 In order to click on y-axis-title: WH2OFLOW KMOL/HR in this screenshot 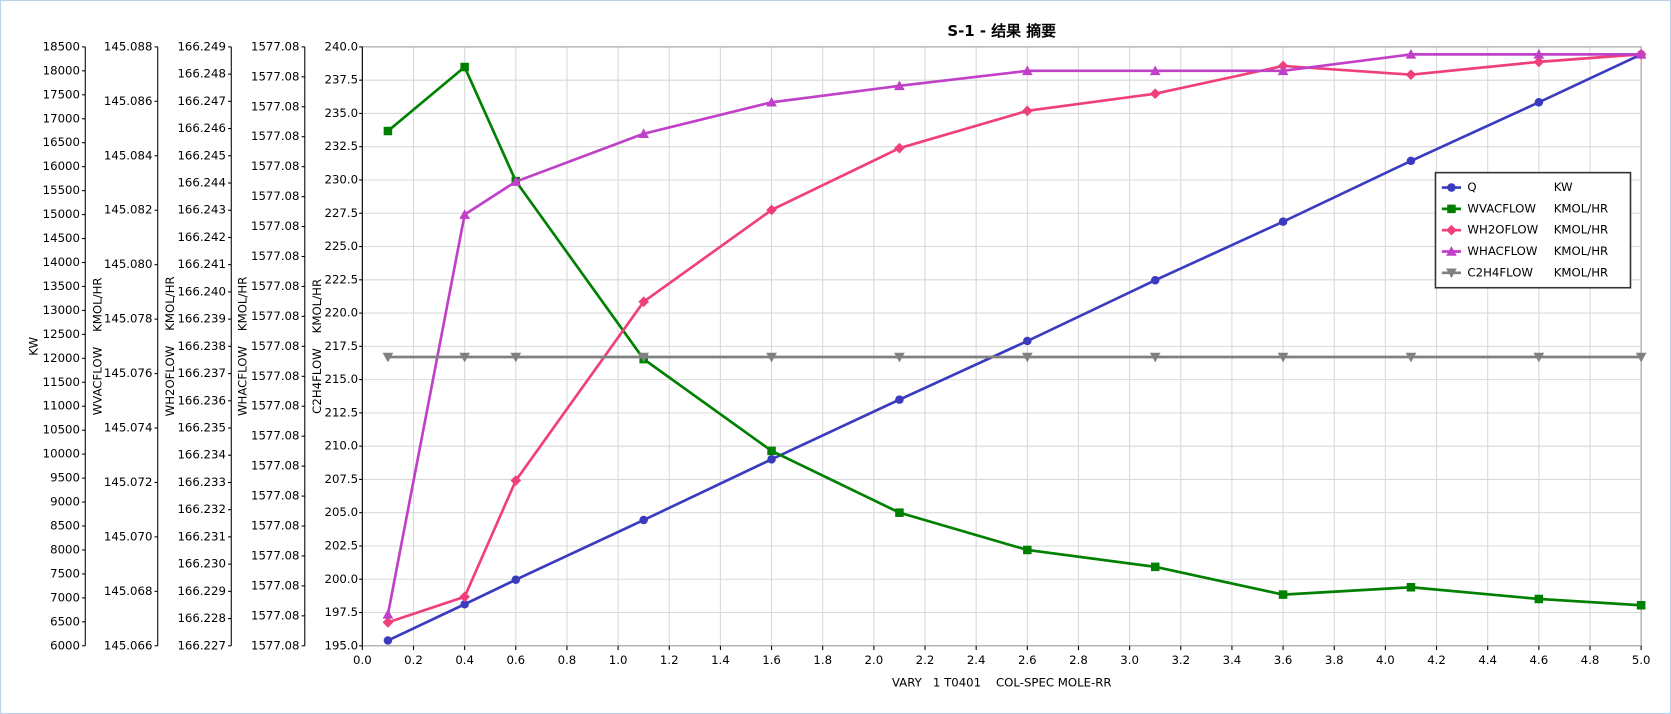, I will do `click(170, 346)`.